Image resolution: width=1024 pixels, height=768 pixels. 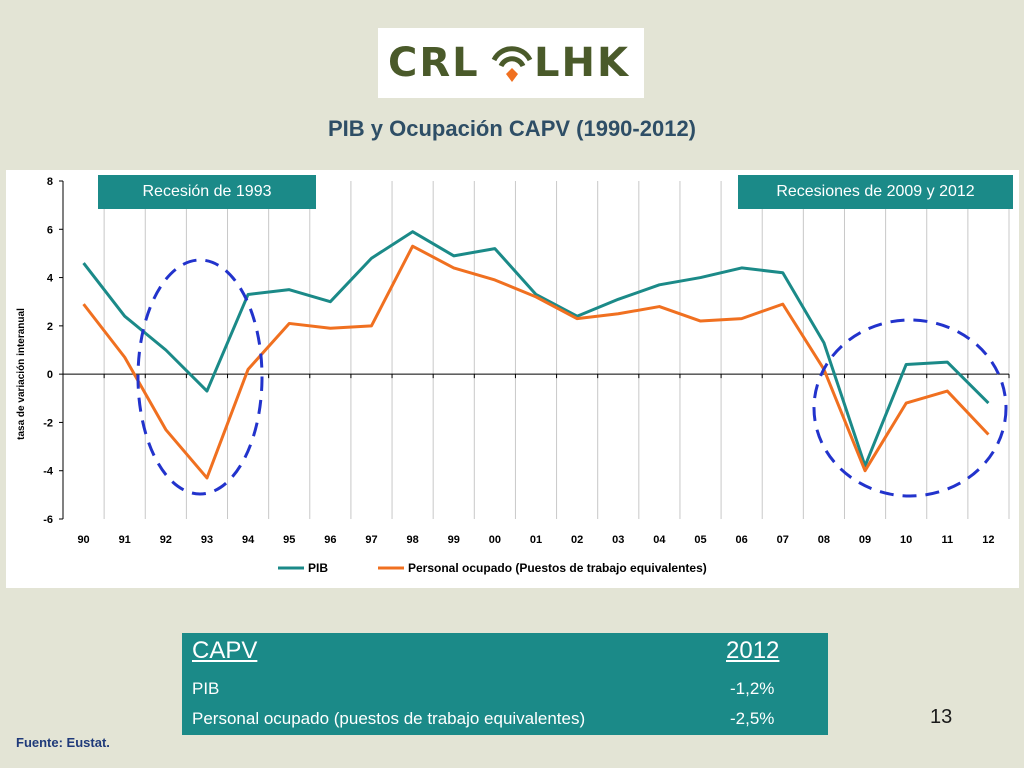 I want to click on recession-1993-callout: Recesión de 1993, so click(x=207, y=192).